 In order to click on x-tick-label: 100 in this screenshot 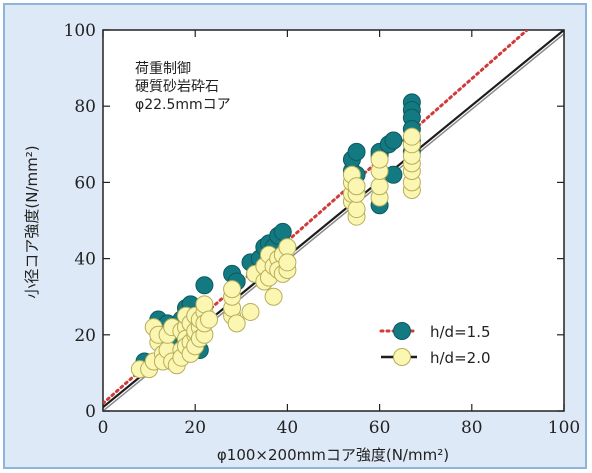, I will do `click(564, 428)`.